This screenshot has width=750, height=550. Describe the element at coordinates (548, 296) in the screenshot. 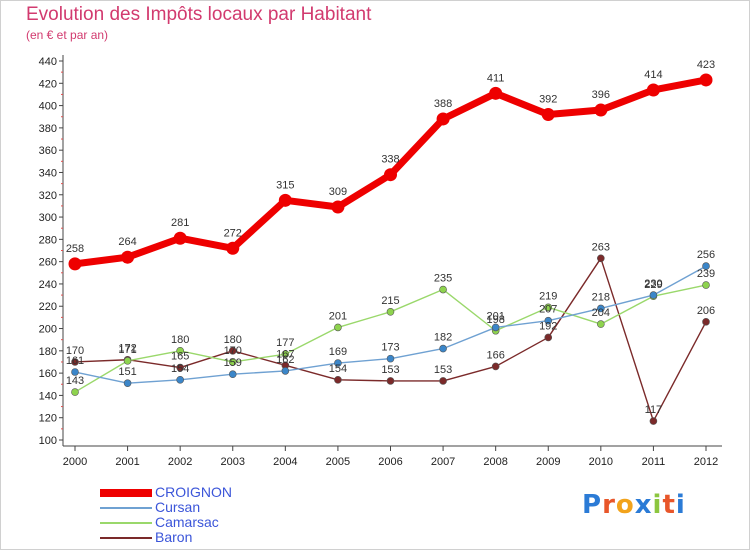

I see `data-label-camarsac: 219` at that location.